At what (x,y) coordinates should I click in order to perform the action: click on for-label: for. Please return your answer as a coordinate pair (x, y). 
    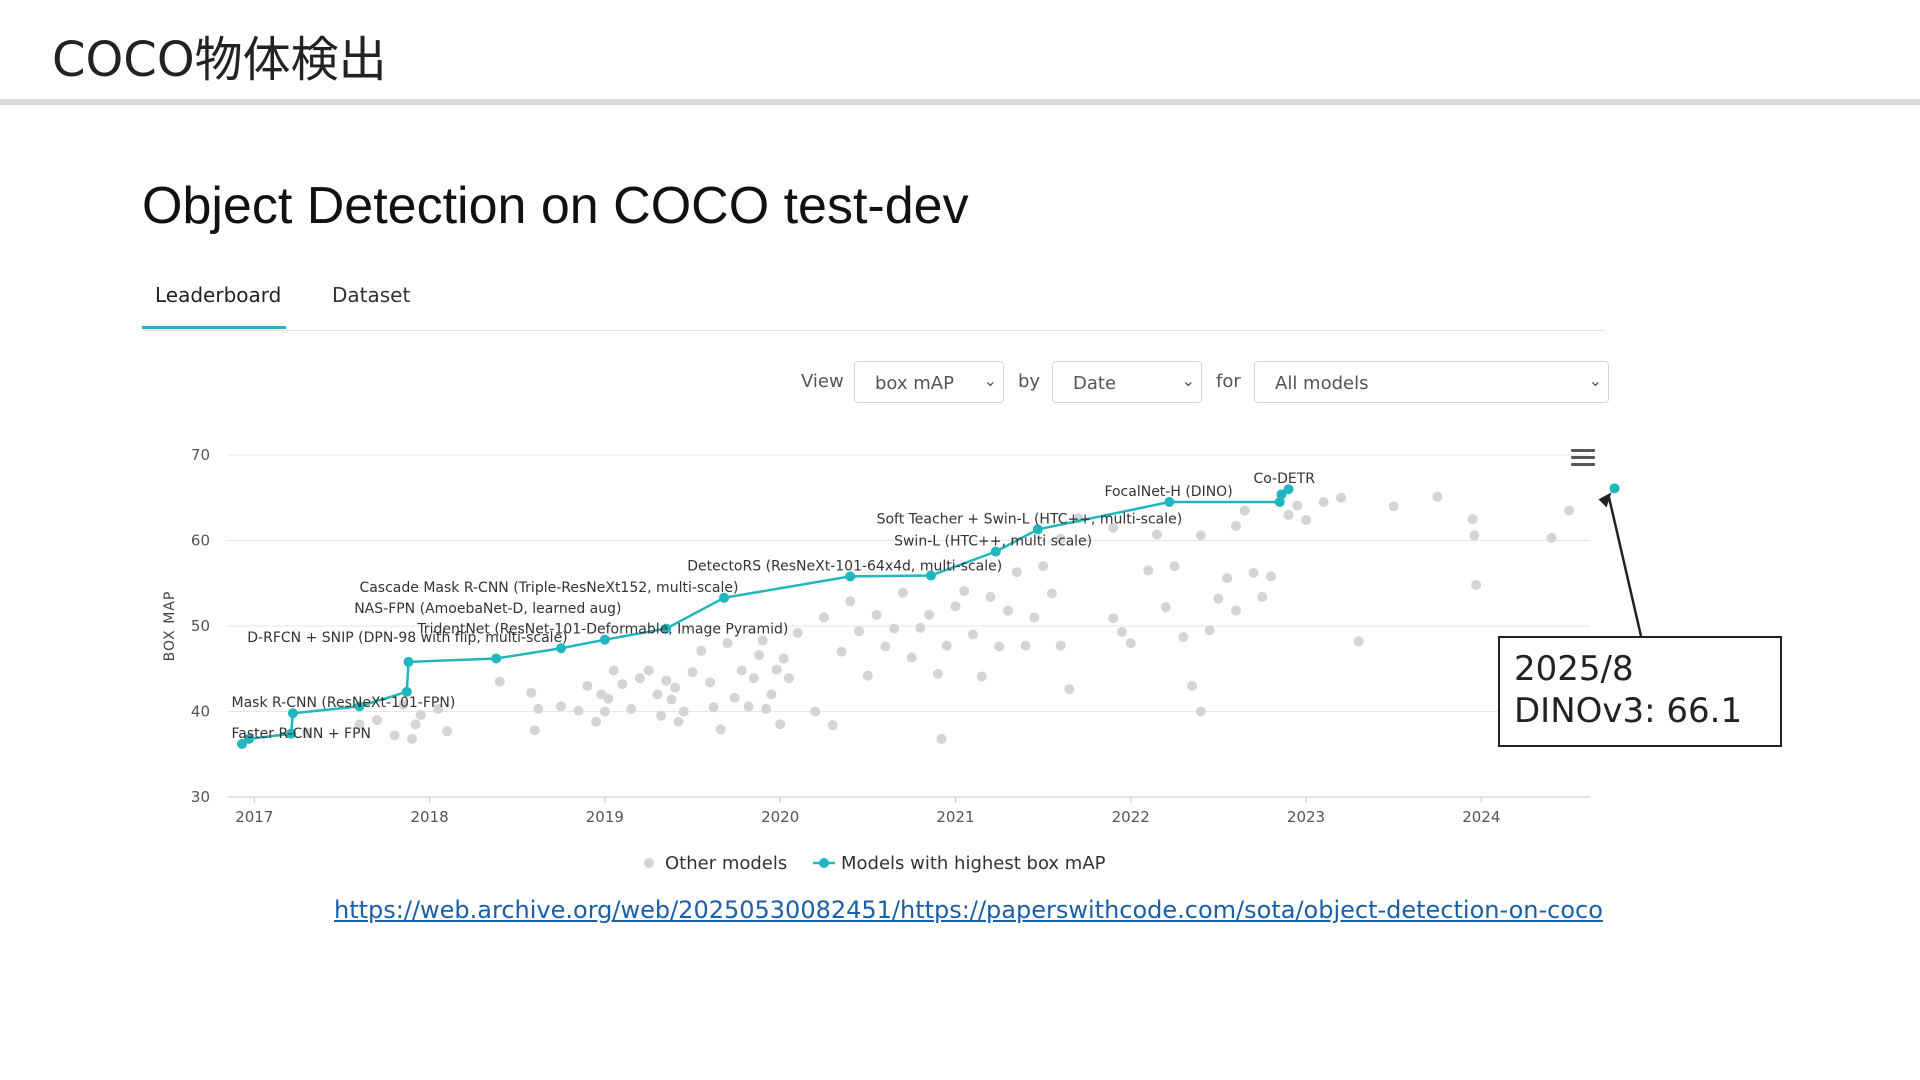
    Looking at the image, I should click on (1228, 381).